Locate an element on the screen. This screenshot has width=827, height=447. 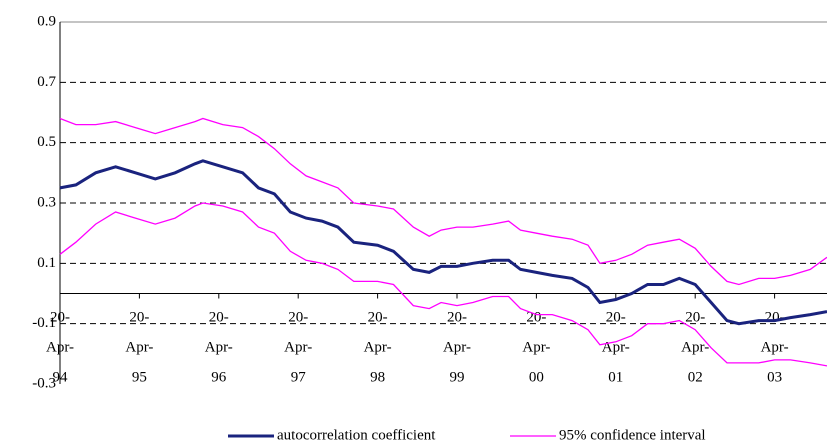
y-tick-label: 0.3 is located at coordinates (46, 202).